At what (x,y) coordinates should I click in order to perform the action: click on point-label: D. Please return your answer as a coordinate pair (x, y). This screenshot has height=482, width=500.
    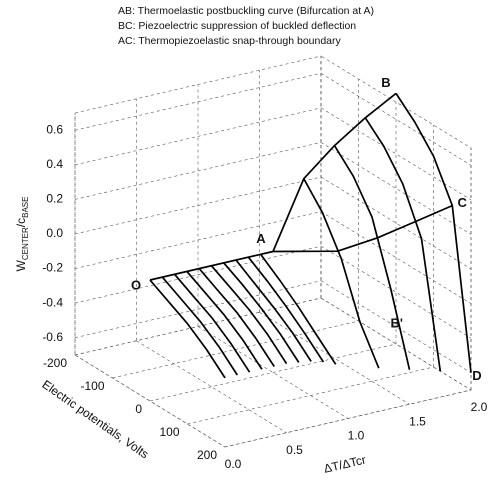
    Looking at the image, I should click on (476, 375).